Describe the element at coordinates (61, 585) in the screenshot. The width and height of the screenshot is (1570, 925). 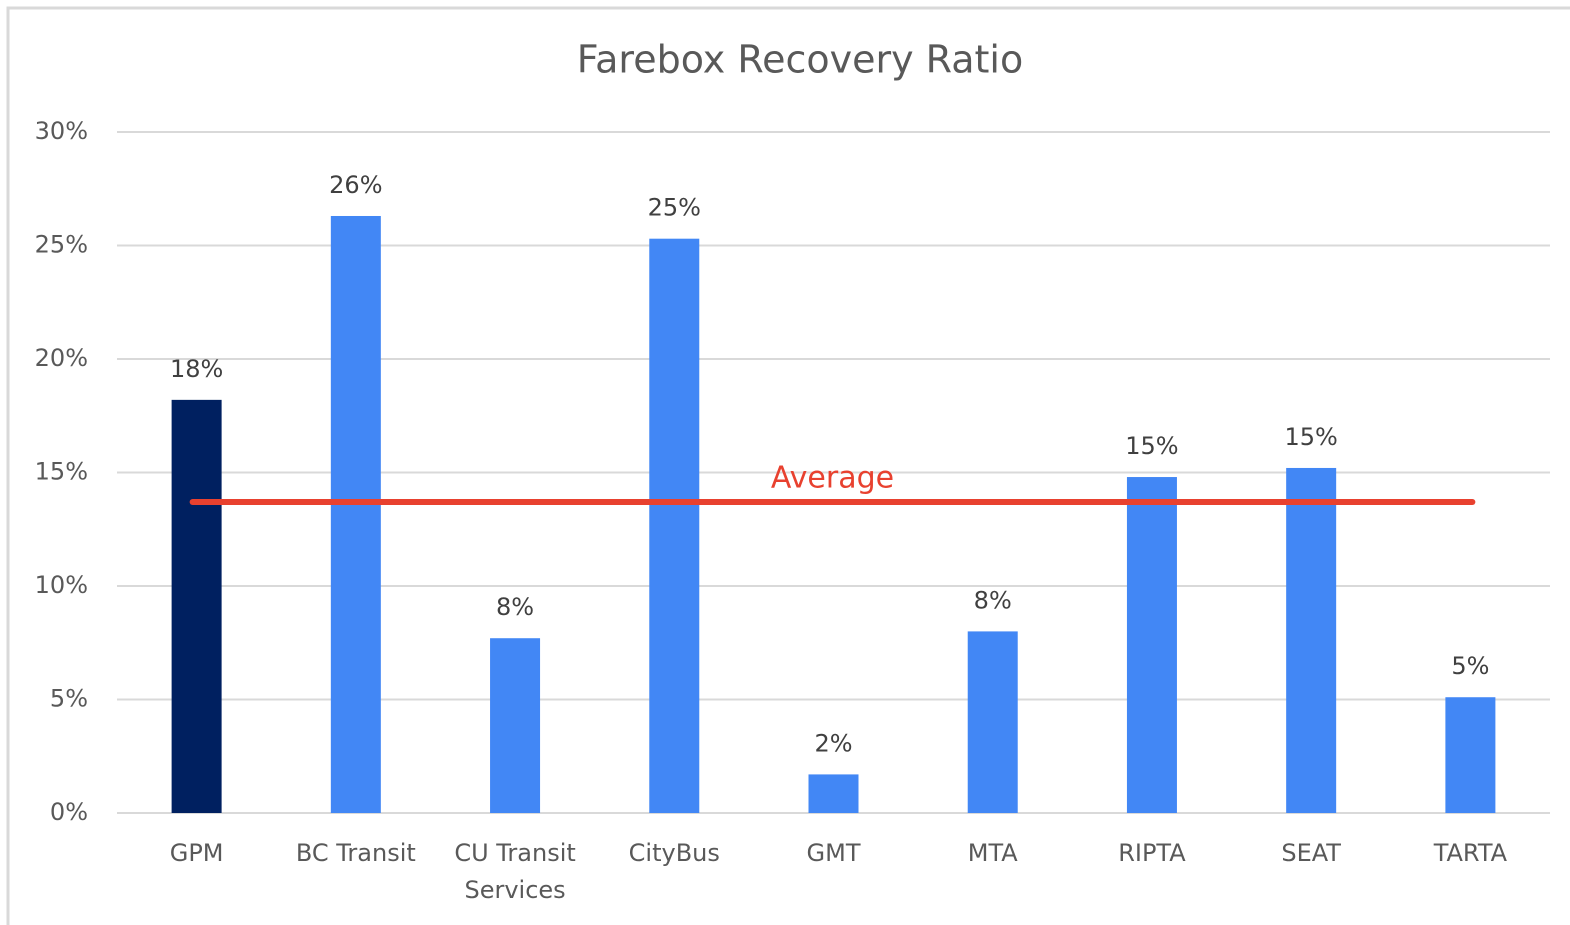
I see `y-tick-label: 10%` at that location.